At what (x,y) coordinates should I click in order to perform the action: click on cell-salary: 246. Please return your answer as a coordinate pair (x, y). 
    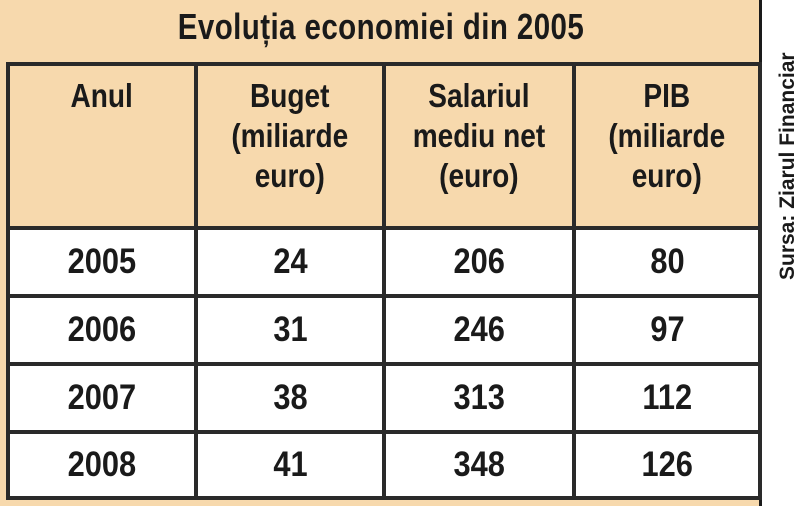
    Looking at the image, I should click on (479, 330).